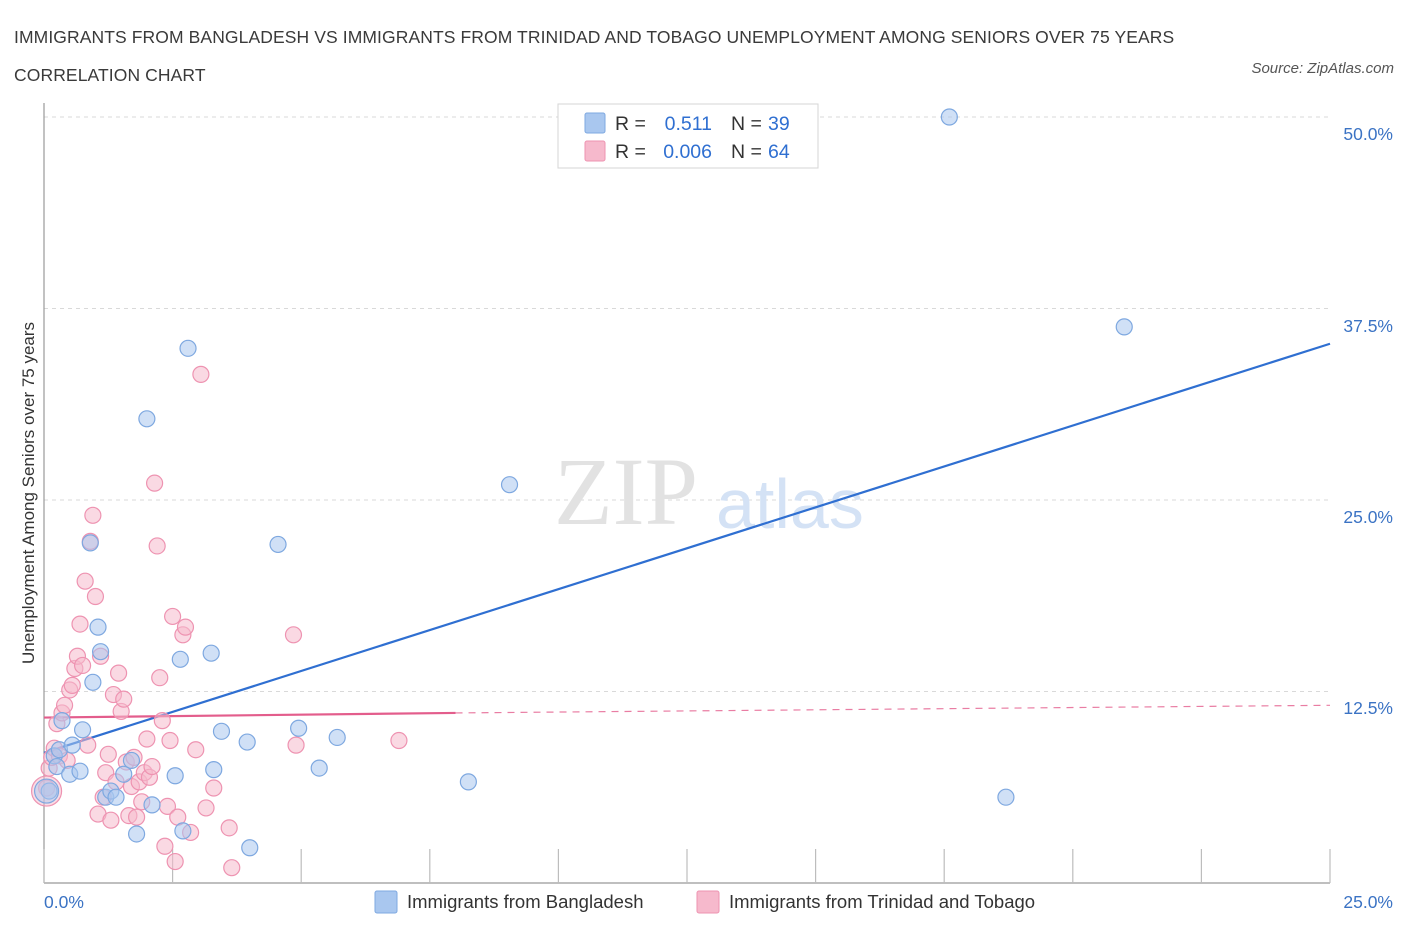  I want to click on bottom-legend-label-trinidad: Immigrants from Trinidad and Tobago, so click(882, 901).